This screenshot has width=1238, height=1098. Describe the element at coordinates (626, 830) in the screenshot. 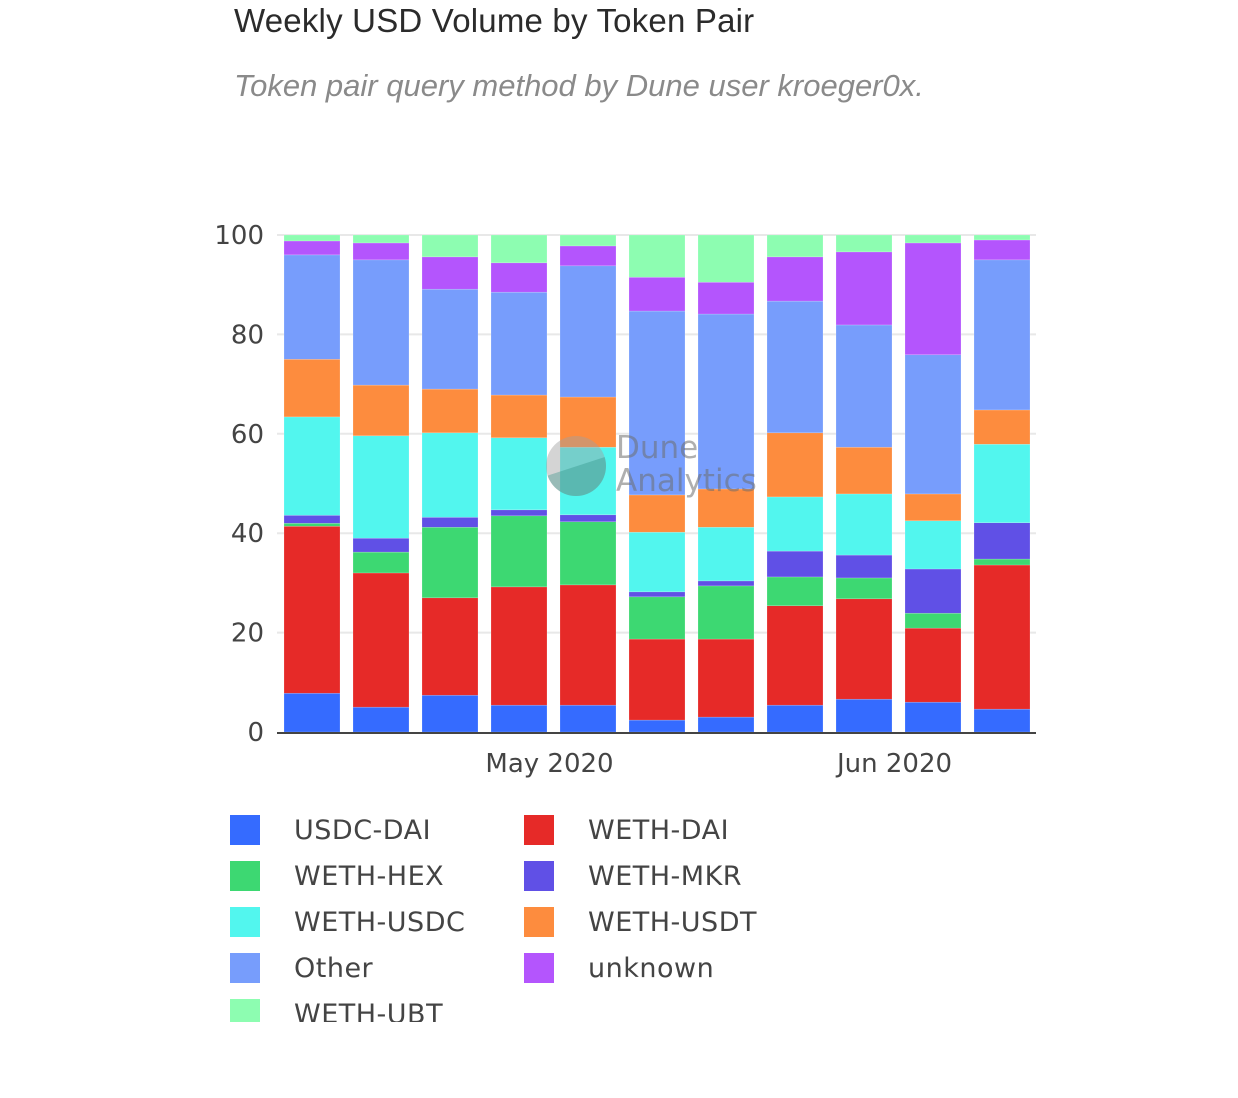

I see `legend-item: WETH-DAI` at that location.